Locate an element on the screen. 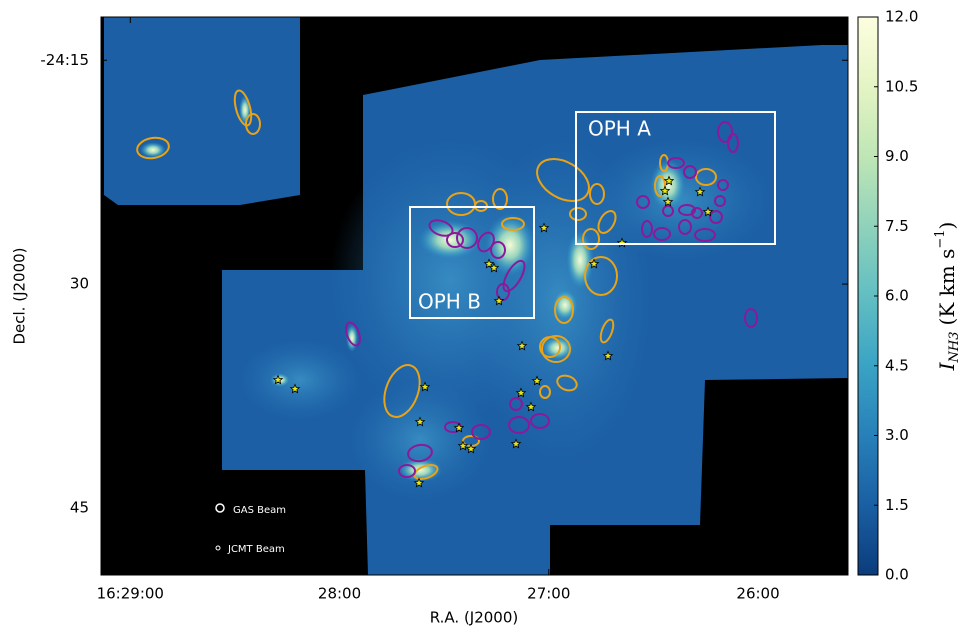 Image resolution: width=969 pixels, height=644 pixels. box is located at coordinates (472, 262).